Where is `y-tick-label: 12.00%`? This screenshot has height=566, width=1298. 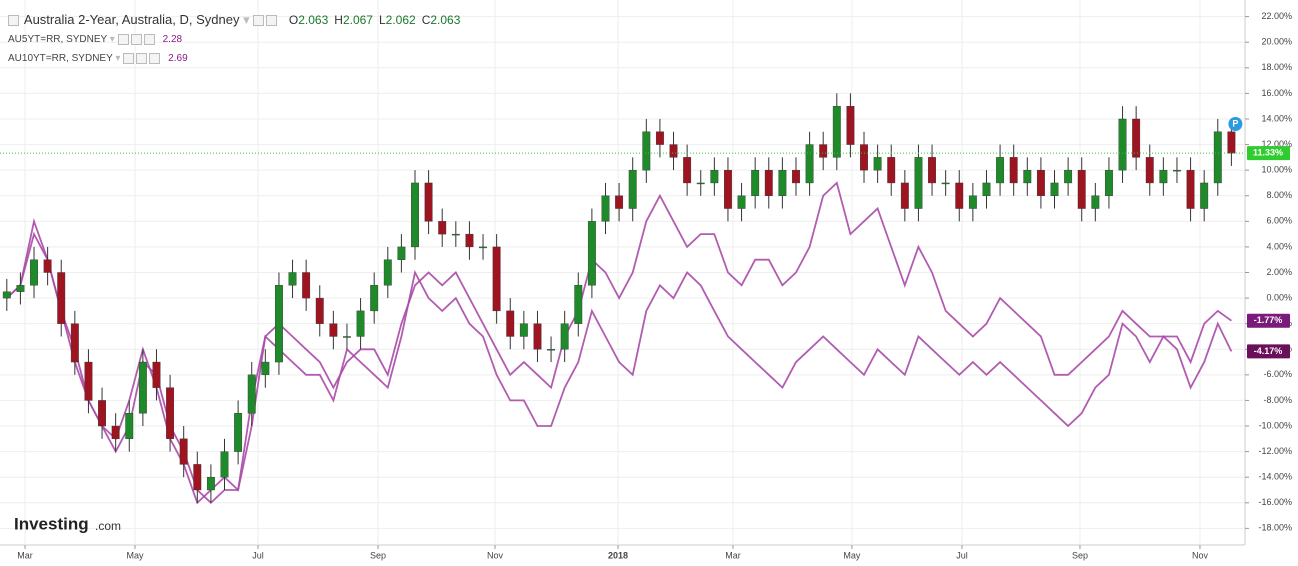 y-tick-label: 12.00% is located at coordinates (1276, 144).